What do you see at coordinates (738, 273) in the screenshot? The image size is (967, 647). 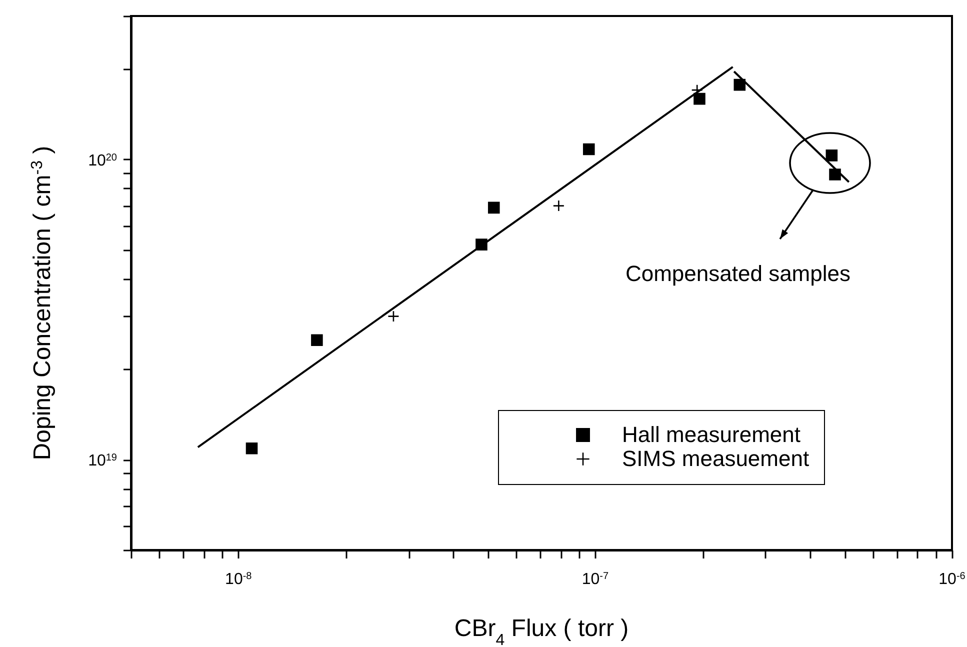 I see `annotation: Compensated samples` at bounding box center [738, 273].